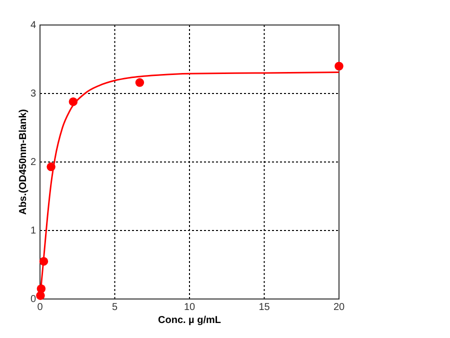 This screenshot has height=338, width=450. What do you see at coordinates (33, 300) in the screenshot?
I see `y-tick-label: 0` at bounding box center [33, 300].